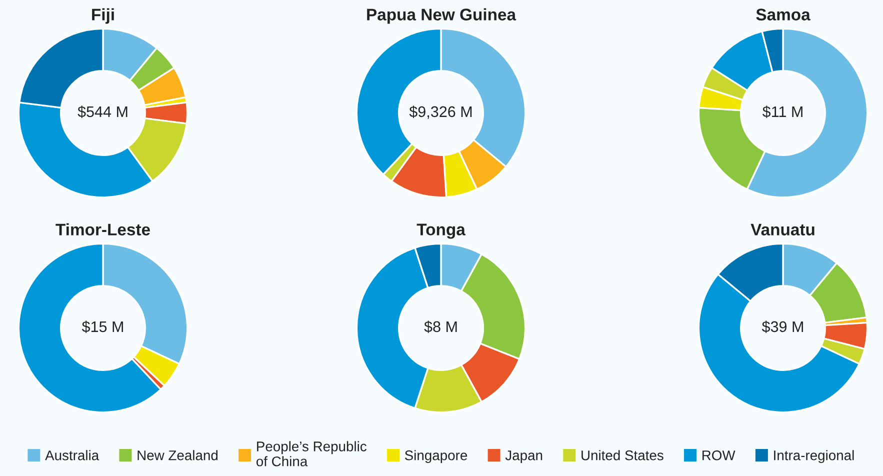  Describe the element at coordinates (782, 230) in the screenshot. I see `slice-label: Vanuatu` at that location.